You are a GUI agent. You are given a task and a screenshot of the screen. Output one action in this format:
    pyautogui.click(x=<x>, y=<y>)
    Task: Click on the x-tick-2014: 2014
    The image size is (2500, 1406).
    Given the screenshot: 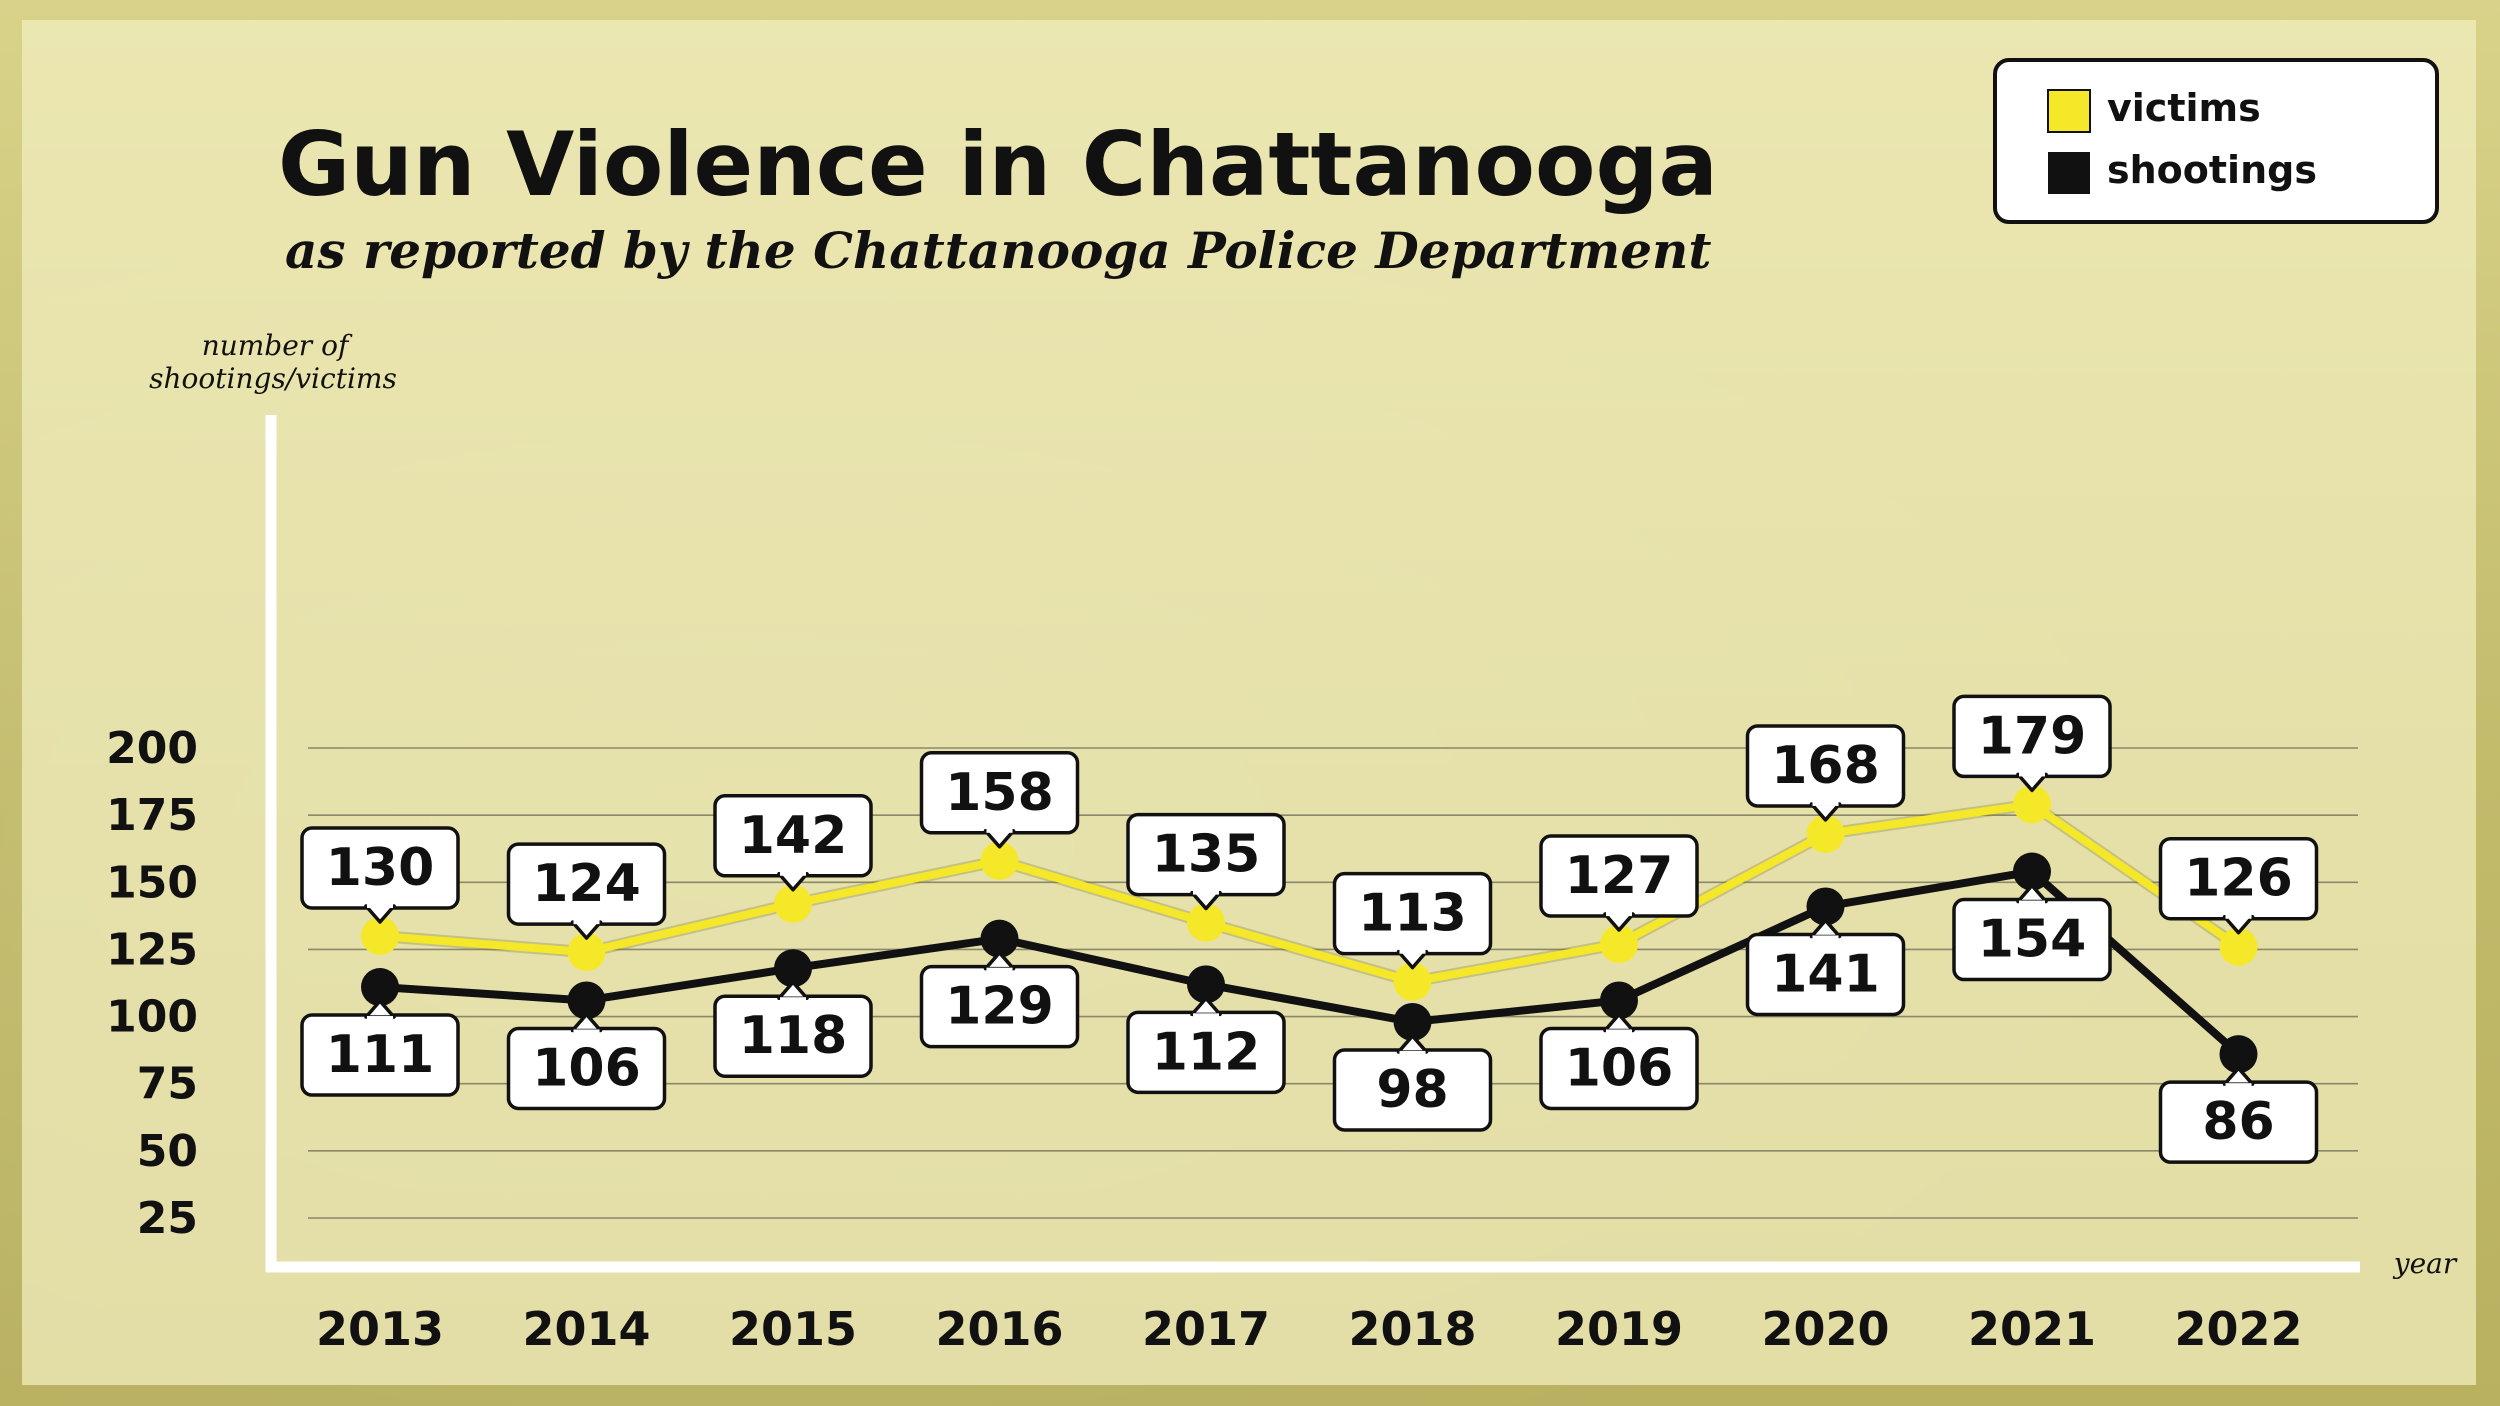 What is the action you would take?
    pyautogui.click(x=586, y=1329)
    